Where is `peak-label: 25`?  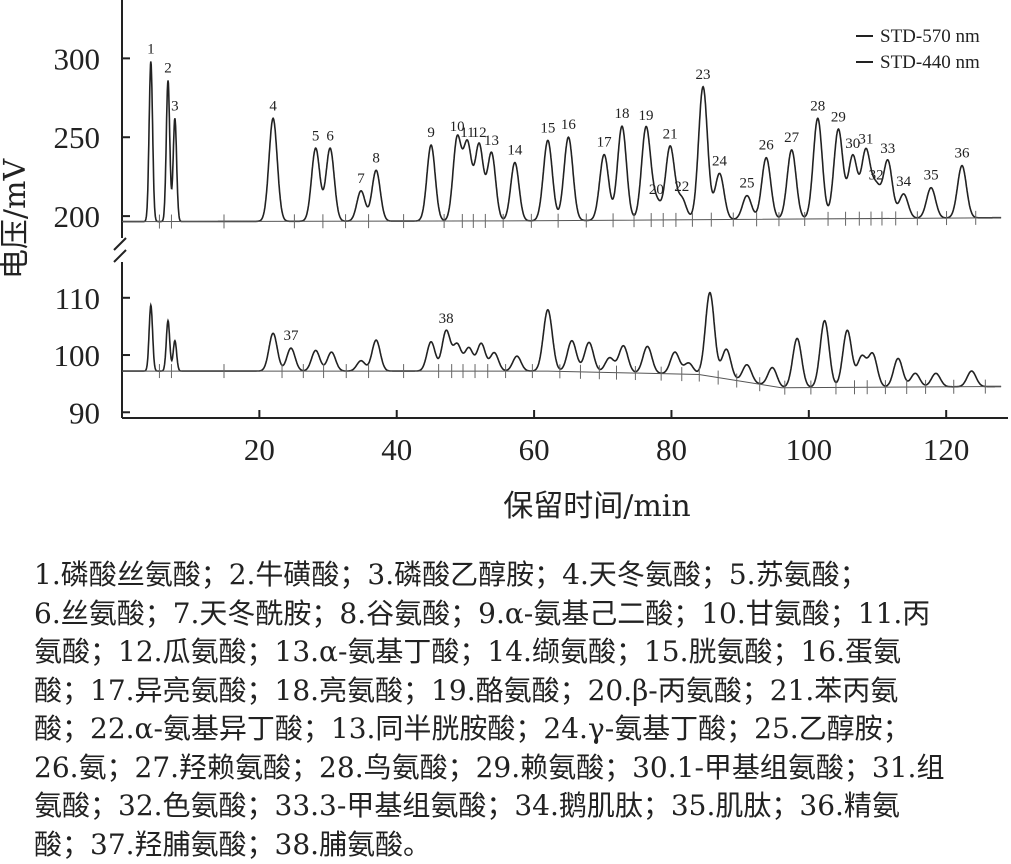 peak-label: 25 is located at coordinates (747, 184).